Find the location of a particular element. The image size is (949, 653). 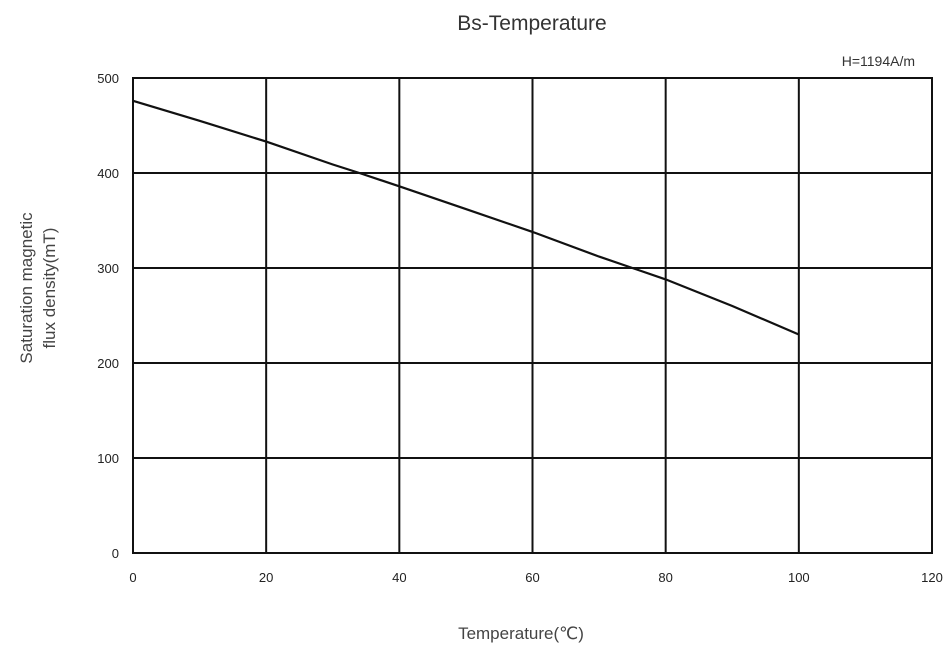

x-tick-label: 80 is located at coordinates (665, 577).